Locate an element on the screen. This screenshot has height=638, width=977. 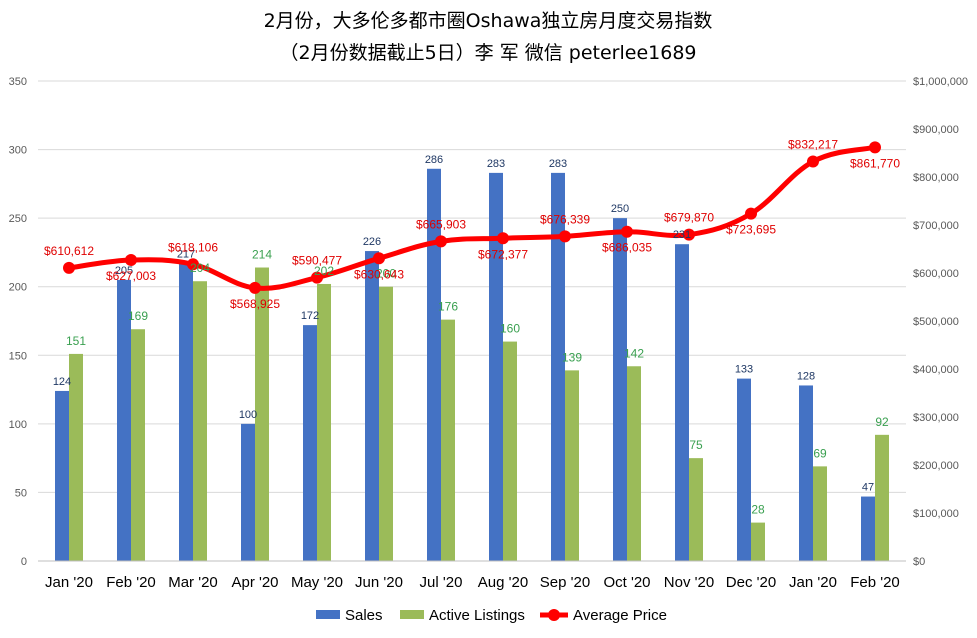
sales-data-label: 47 is located at coordinates (868, 488).